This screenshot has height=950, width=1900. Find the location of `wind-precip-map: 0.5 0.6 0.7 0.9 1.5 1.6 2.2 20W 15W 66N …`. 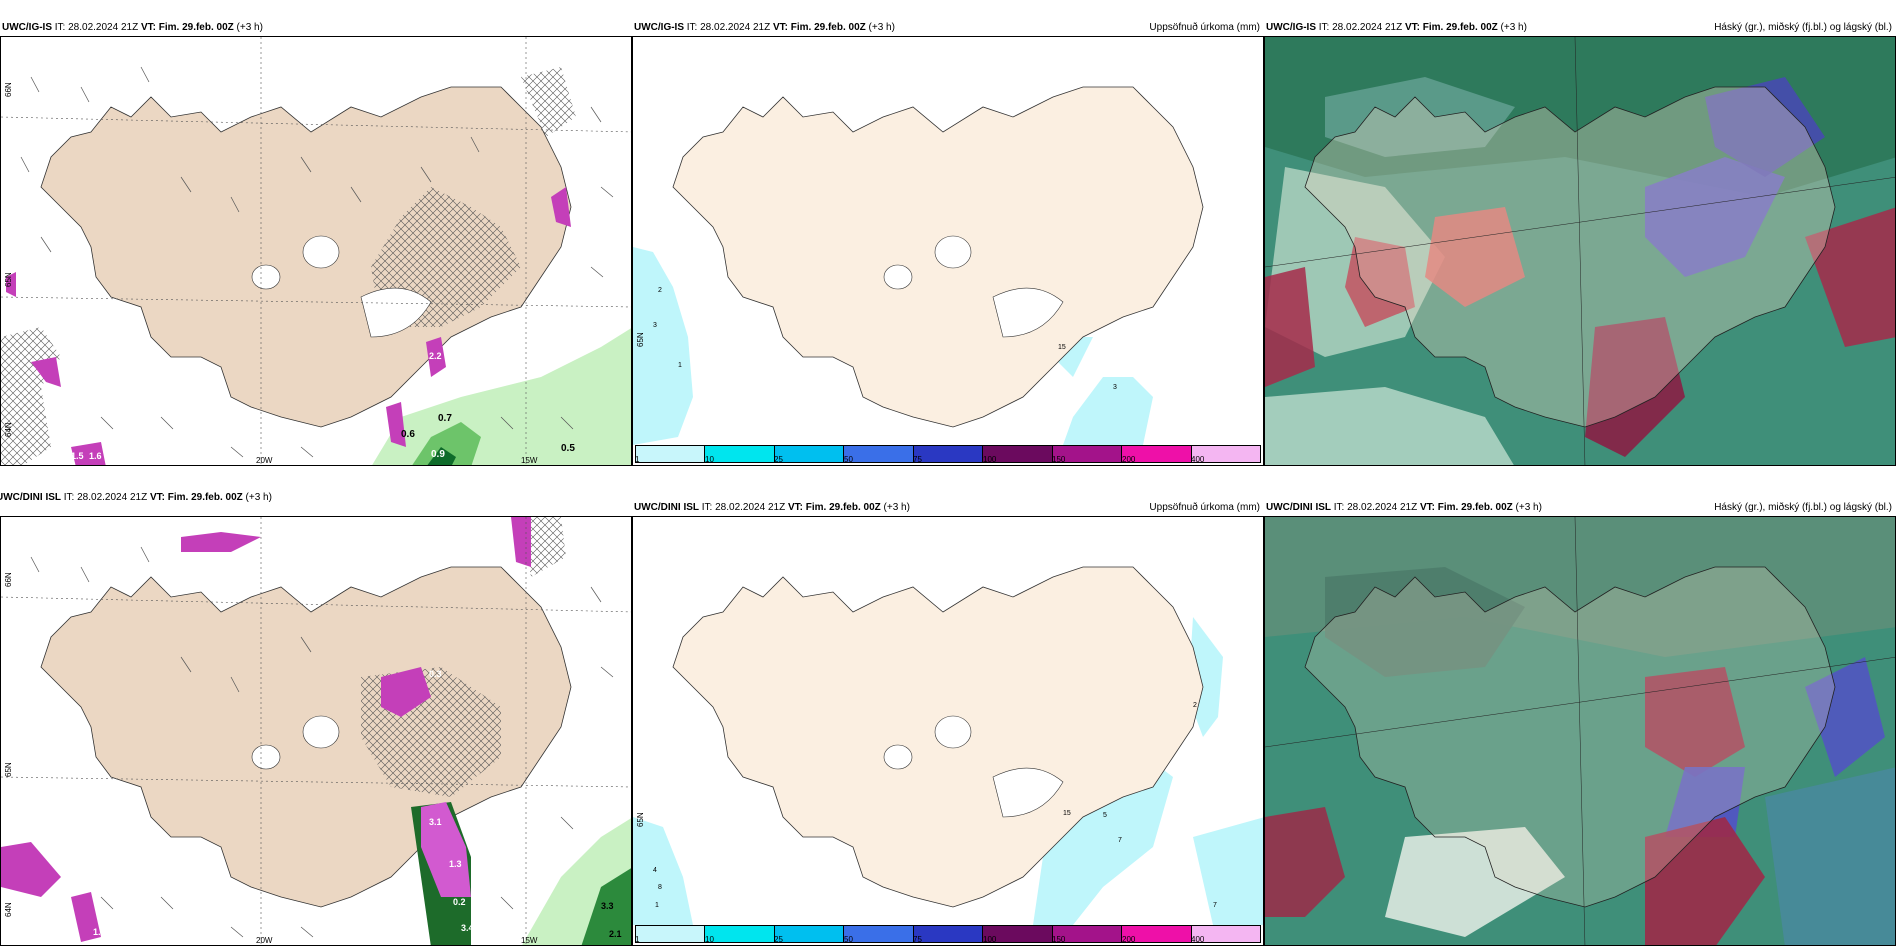

wind-precip-map: 0.5 0.6 0.7 0.9 1.5 1.6 2.2 20W 15W 66N … is located at coordinates (316, 251).